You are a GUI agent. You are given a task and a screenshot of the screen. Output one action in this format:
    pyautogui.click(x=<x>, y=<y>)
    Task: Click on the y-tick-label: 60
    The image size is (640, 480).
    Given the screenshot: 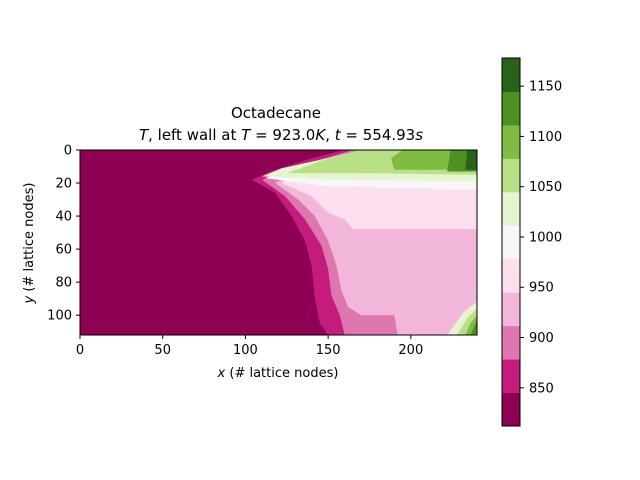 What is the action you would take?
    pyautogui.click(x=63, y=250)
    